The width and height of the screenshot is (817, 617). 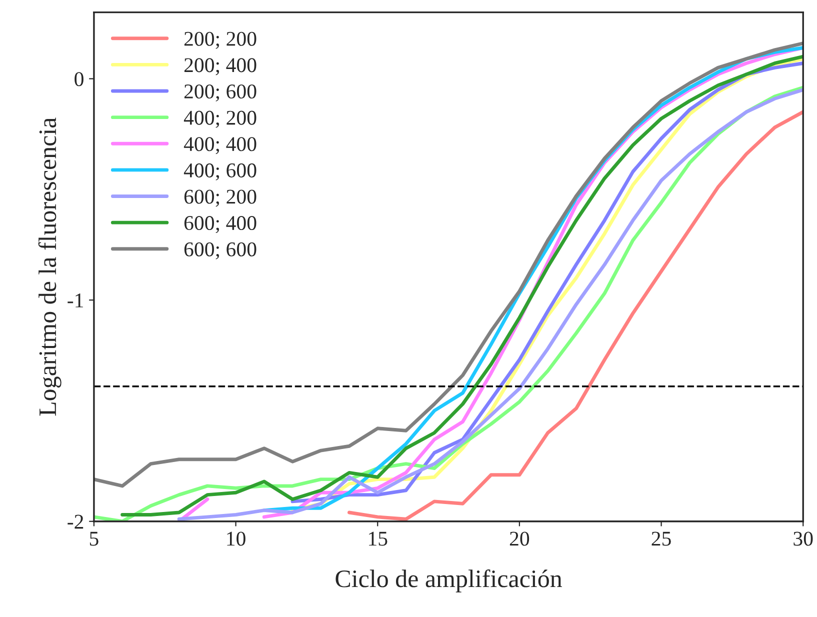 What do you see at coordinates (236, 539) in the screenshot?
I see `x-tick-label: 10` at bounding box center [236, 539].